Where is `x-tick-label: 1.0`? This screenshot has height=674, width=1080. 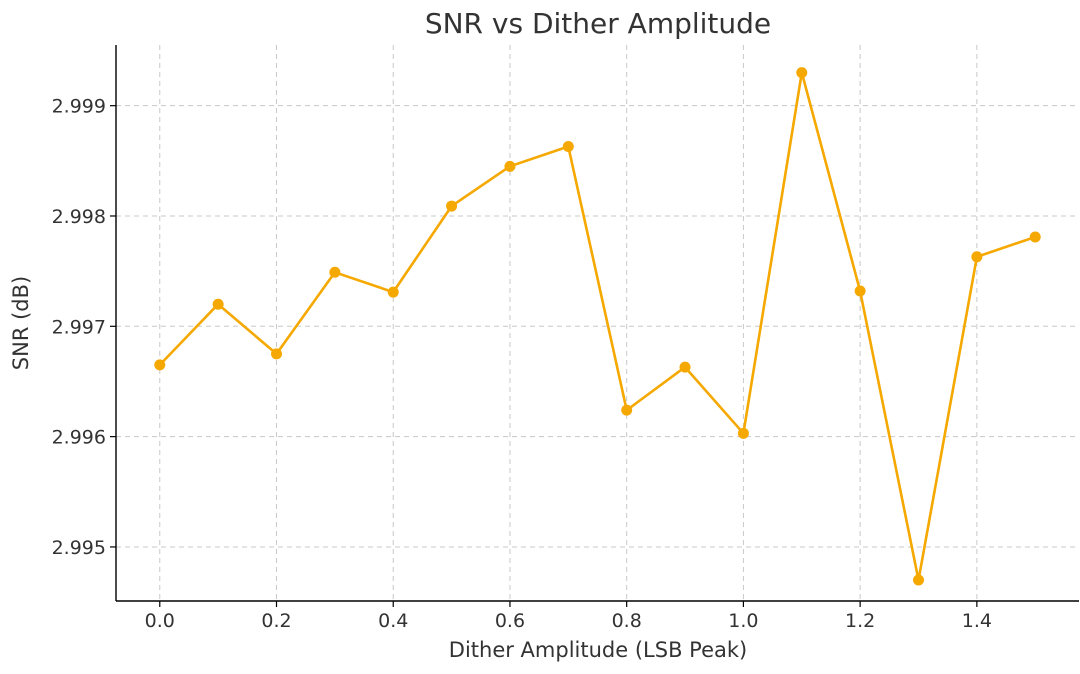
x-tick-label: 1.0 is located at coordinates (743, 621).